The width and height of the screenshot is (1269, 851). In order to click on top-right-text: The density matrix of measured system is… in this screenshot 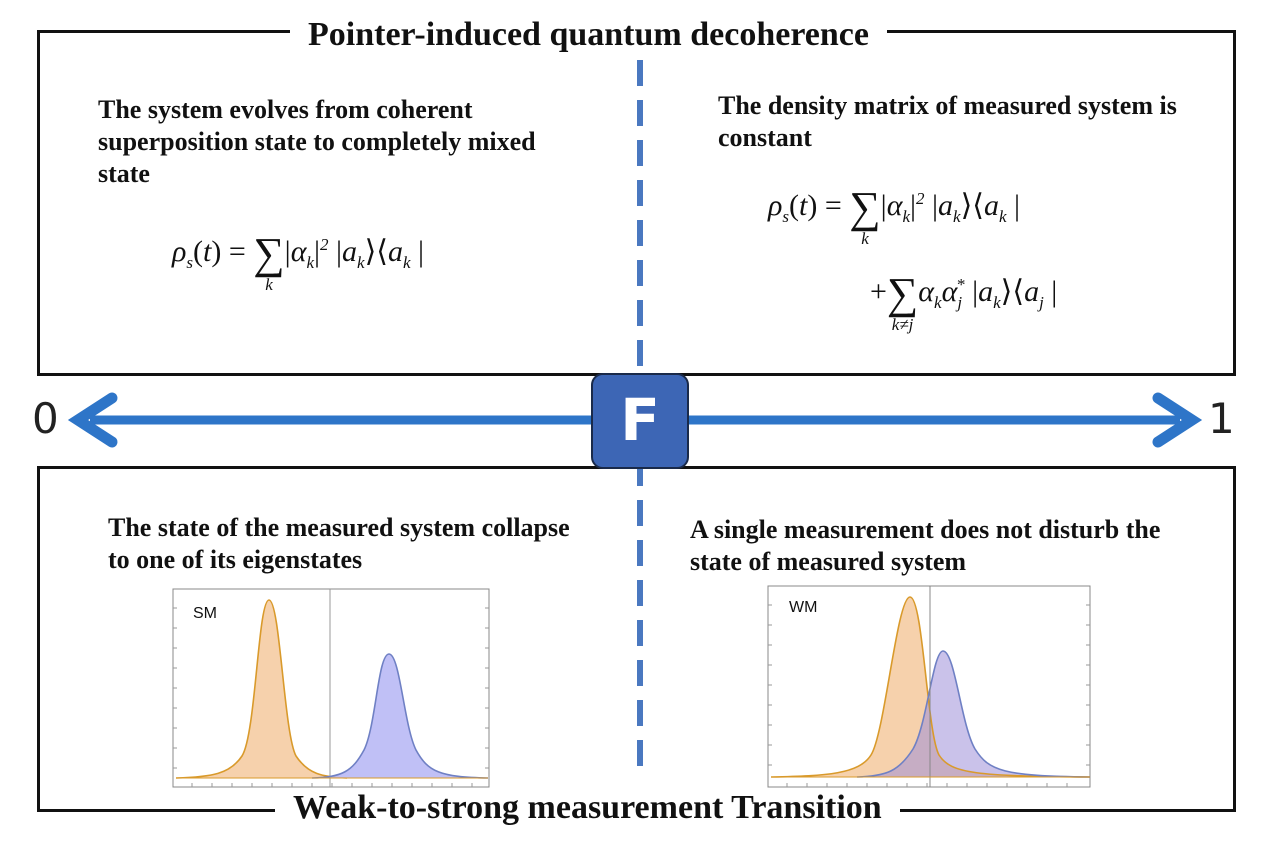, I will do `click(947, 121)`.